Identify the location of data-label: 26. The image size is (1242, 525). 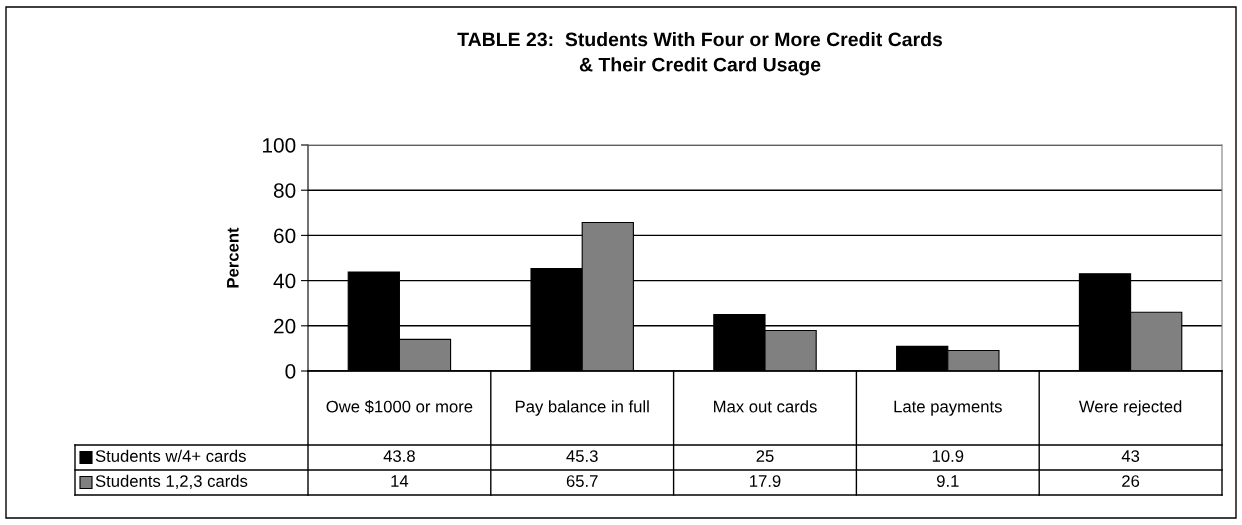
(1131, 481).